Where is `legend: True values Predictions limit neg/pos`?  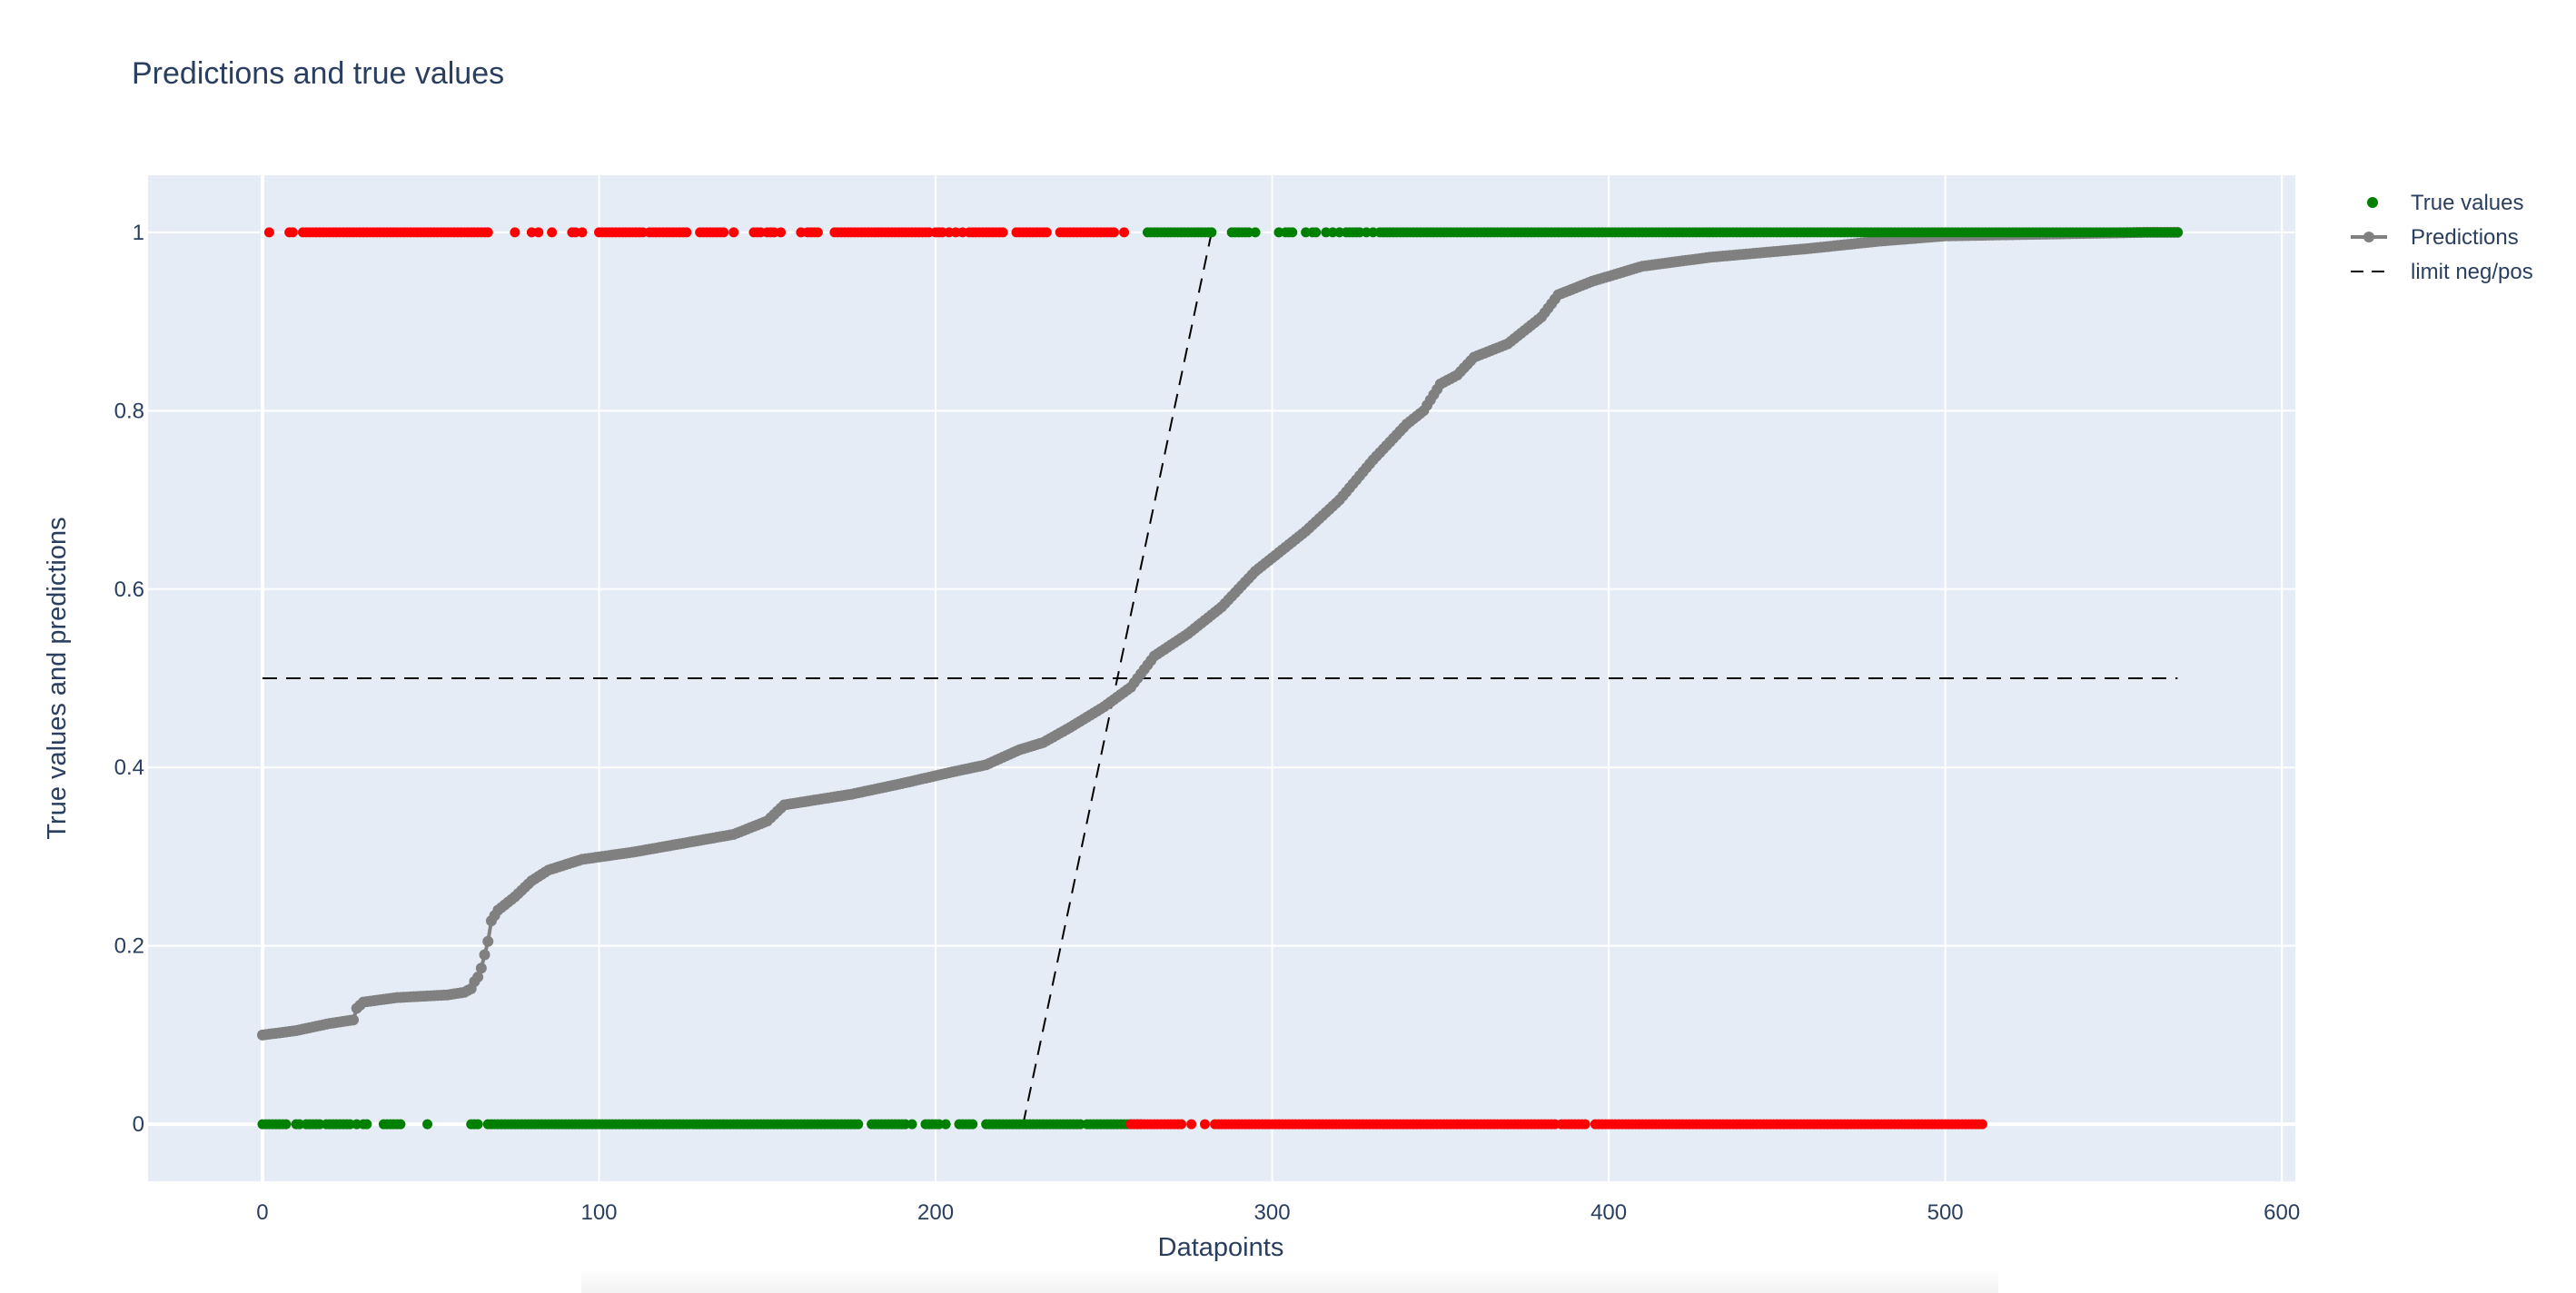
legend: True values Predictions limit neg/pos is located at coordinates (2442, 238).